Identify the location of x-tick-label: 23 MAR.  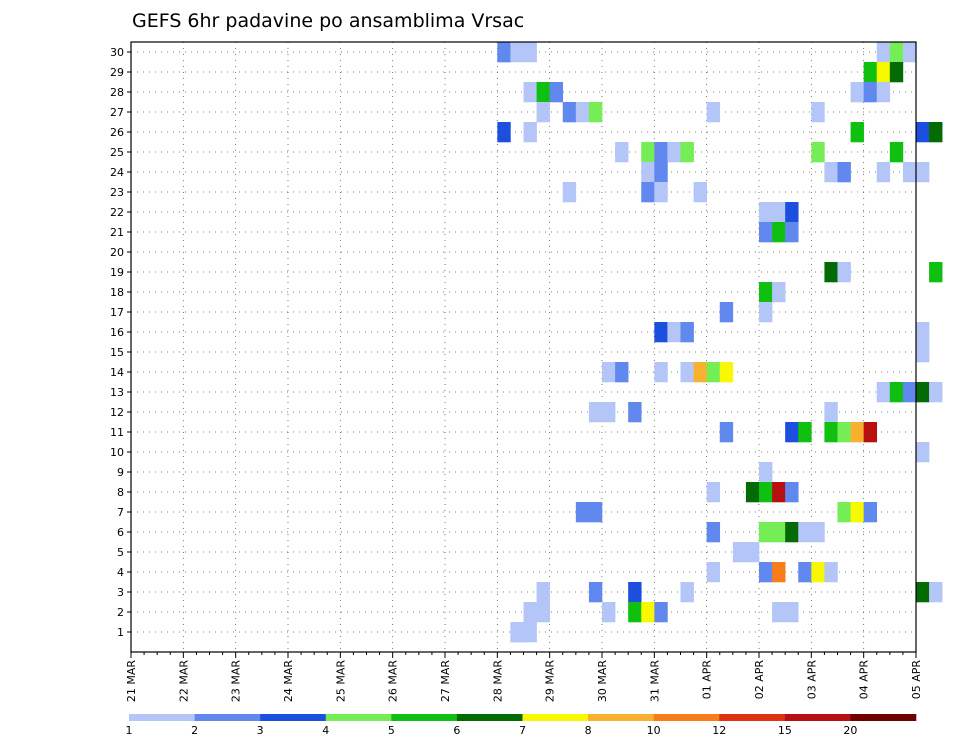
(236, 681).